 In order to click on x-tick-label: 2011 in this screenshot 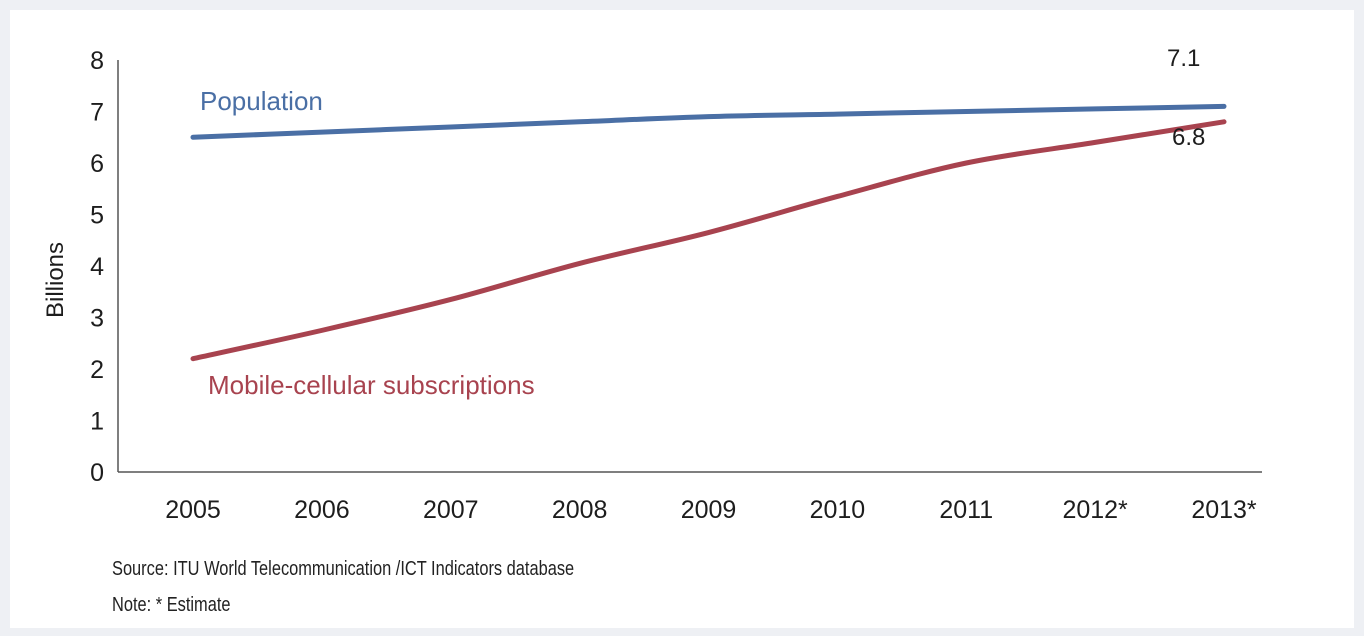, I will do `click(966, 510)`.